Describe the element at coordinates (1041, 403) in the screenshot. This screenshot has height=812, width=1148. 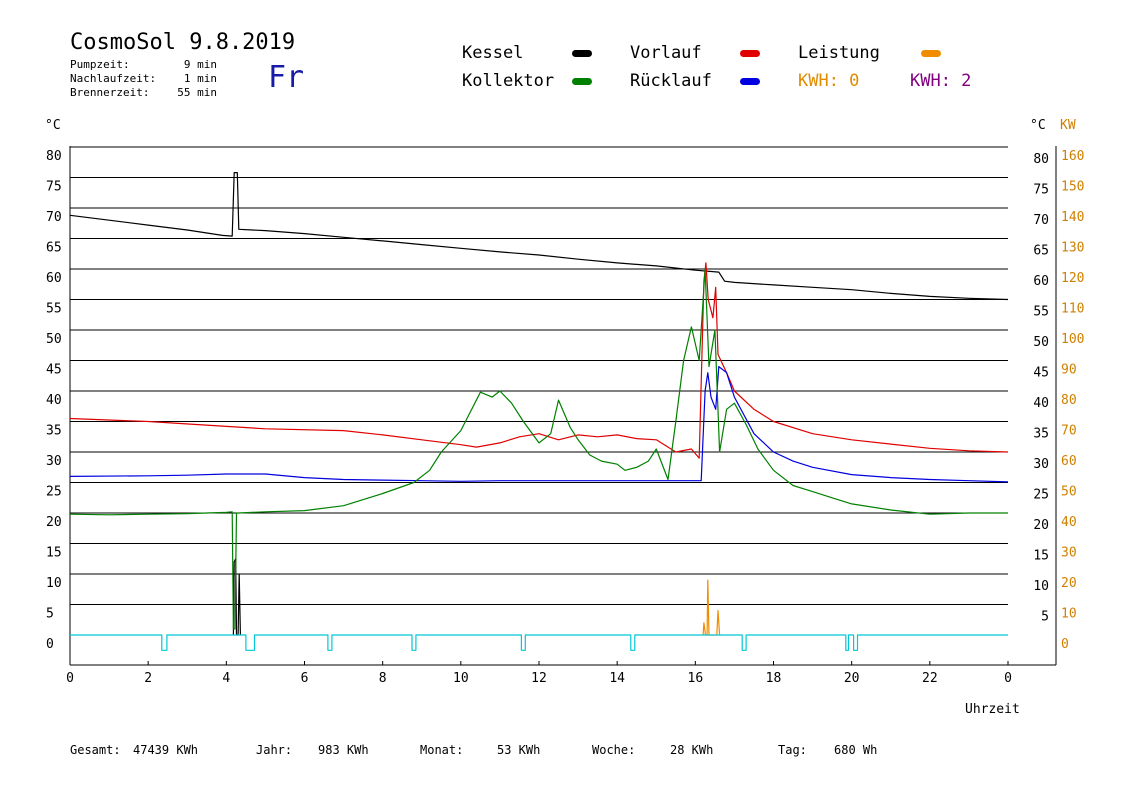
I see `y-tick-label-right-40: 40` at that location.